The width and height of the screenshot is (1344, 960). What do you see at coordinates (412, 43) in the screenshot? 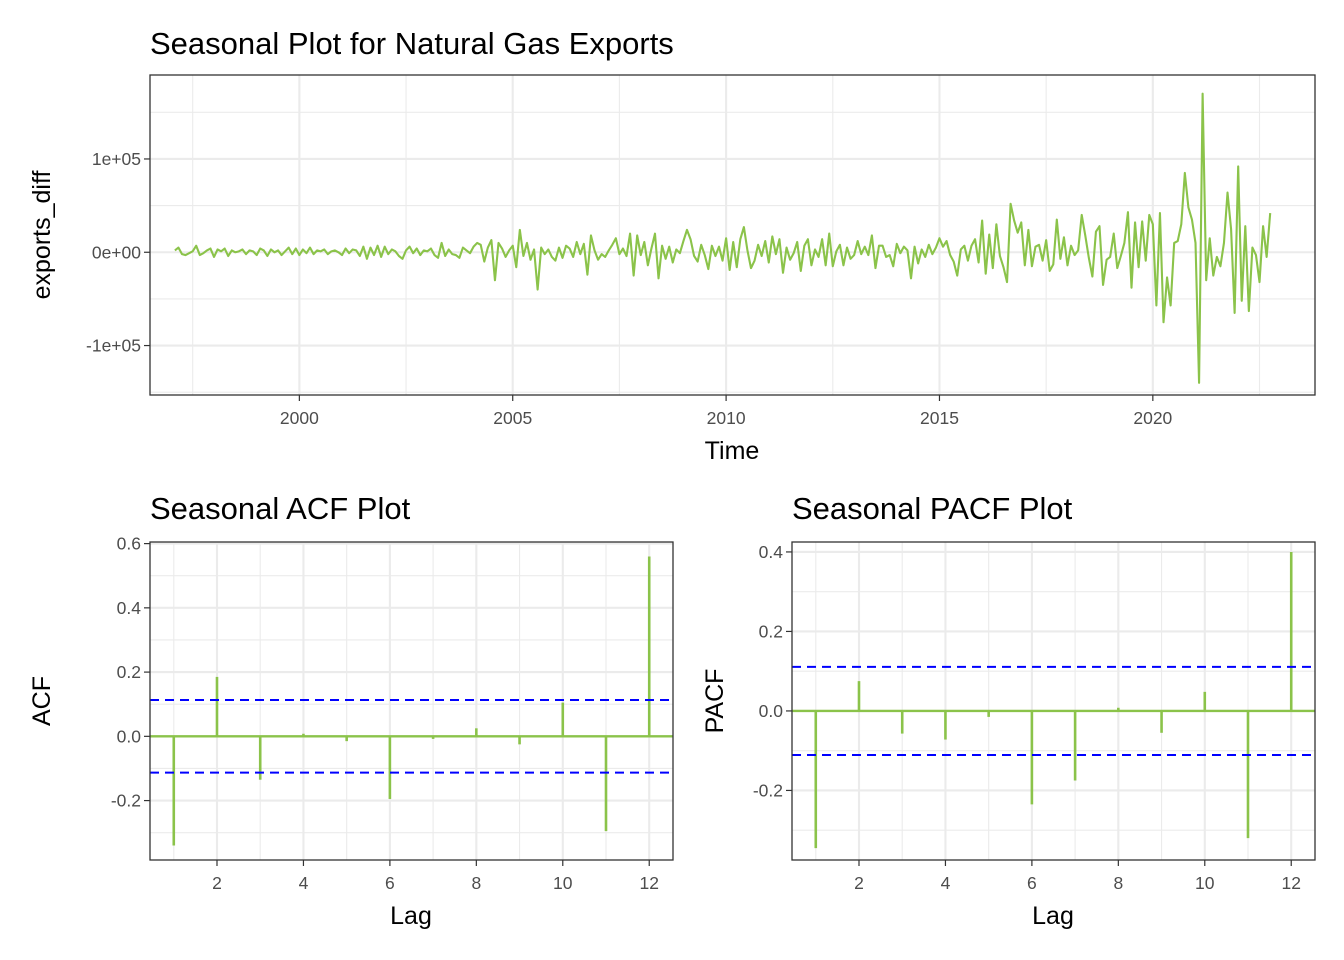
I see `time-series-title: Seasonal Plot for Natural Gas Exports` at bounding box center [412, 43].